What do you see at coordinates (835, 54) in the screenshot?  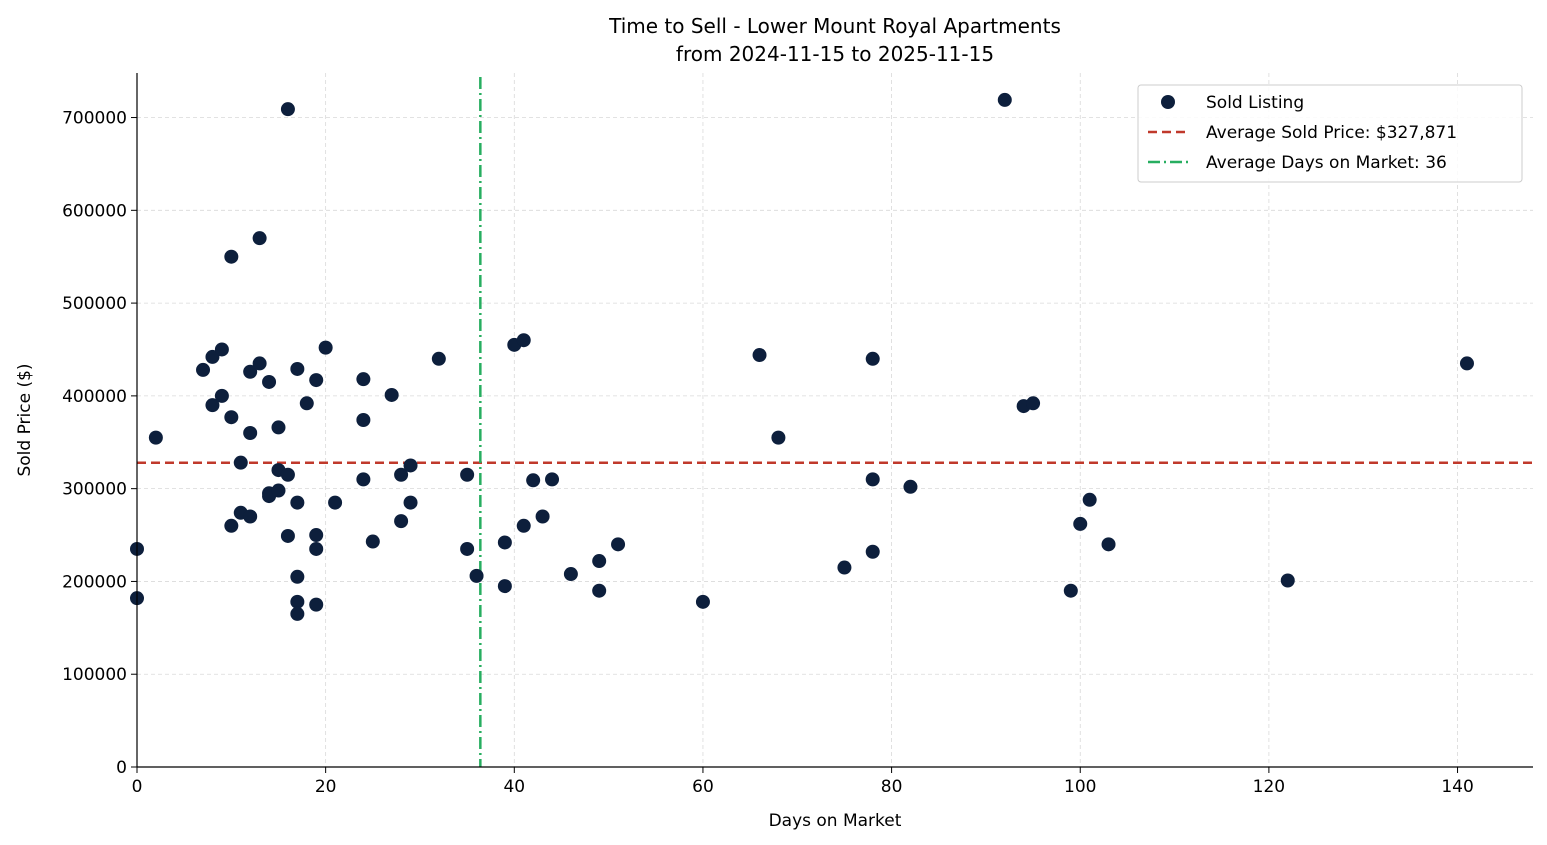 I see `chart-subtitle: from 2024-11-15 to 2025-11-15` at bounding box center [835, 54].